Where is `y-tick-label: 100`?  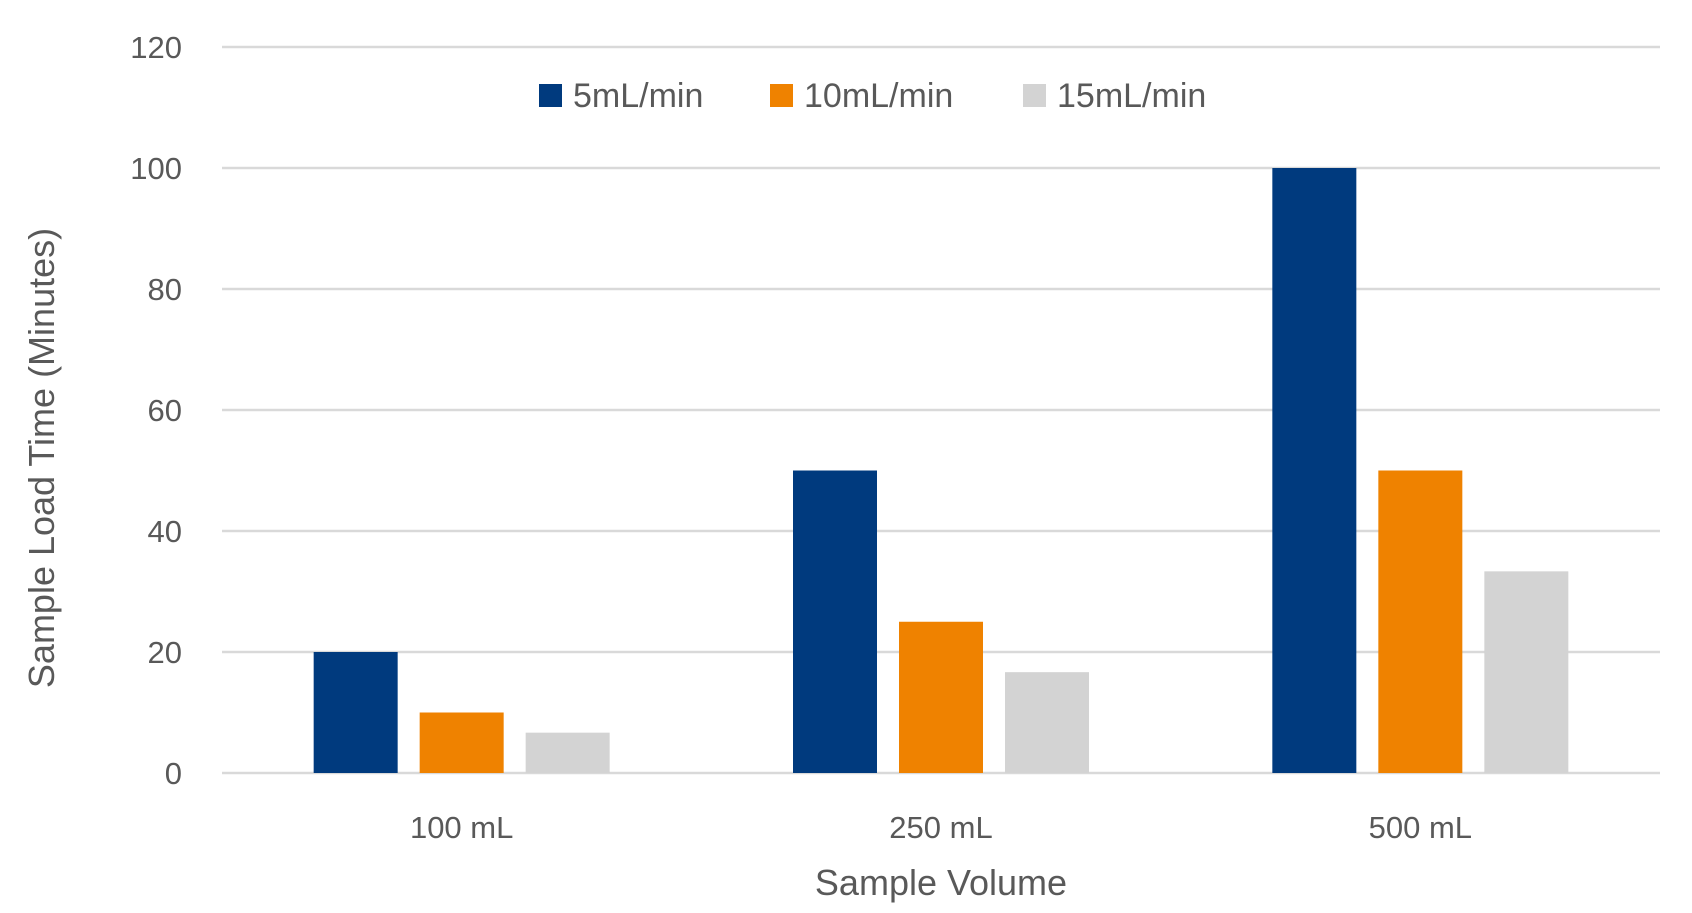 y-tick-label: 100 is located at coordinates (156, 168).